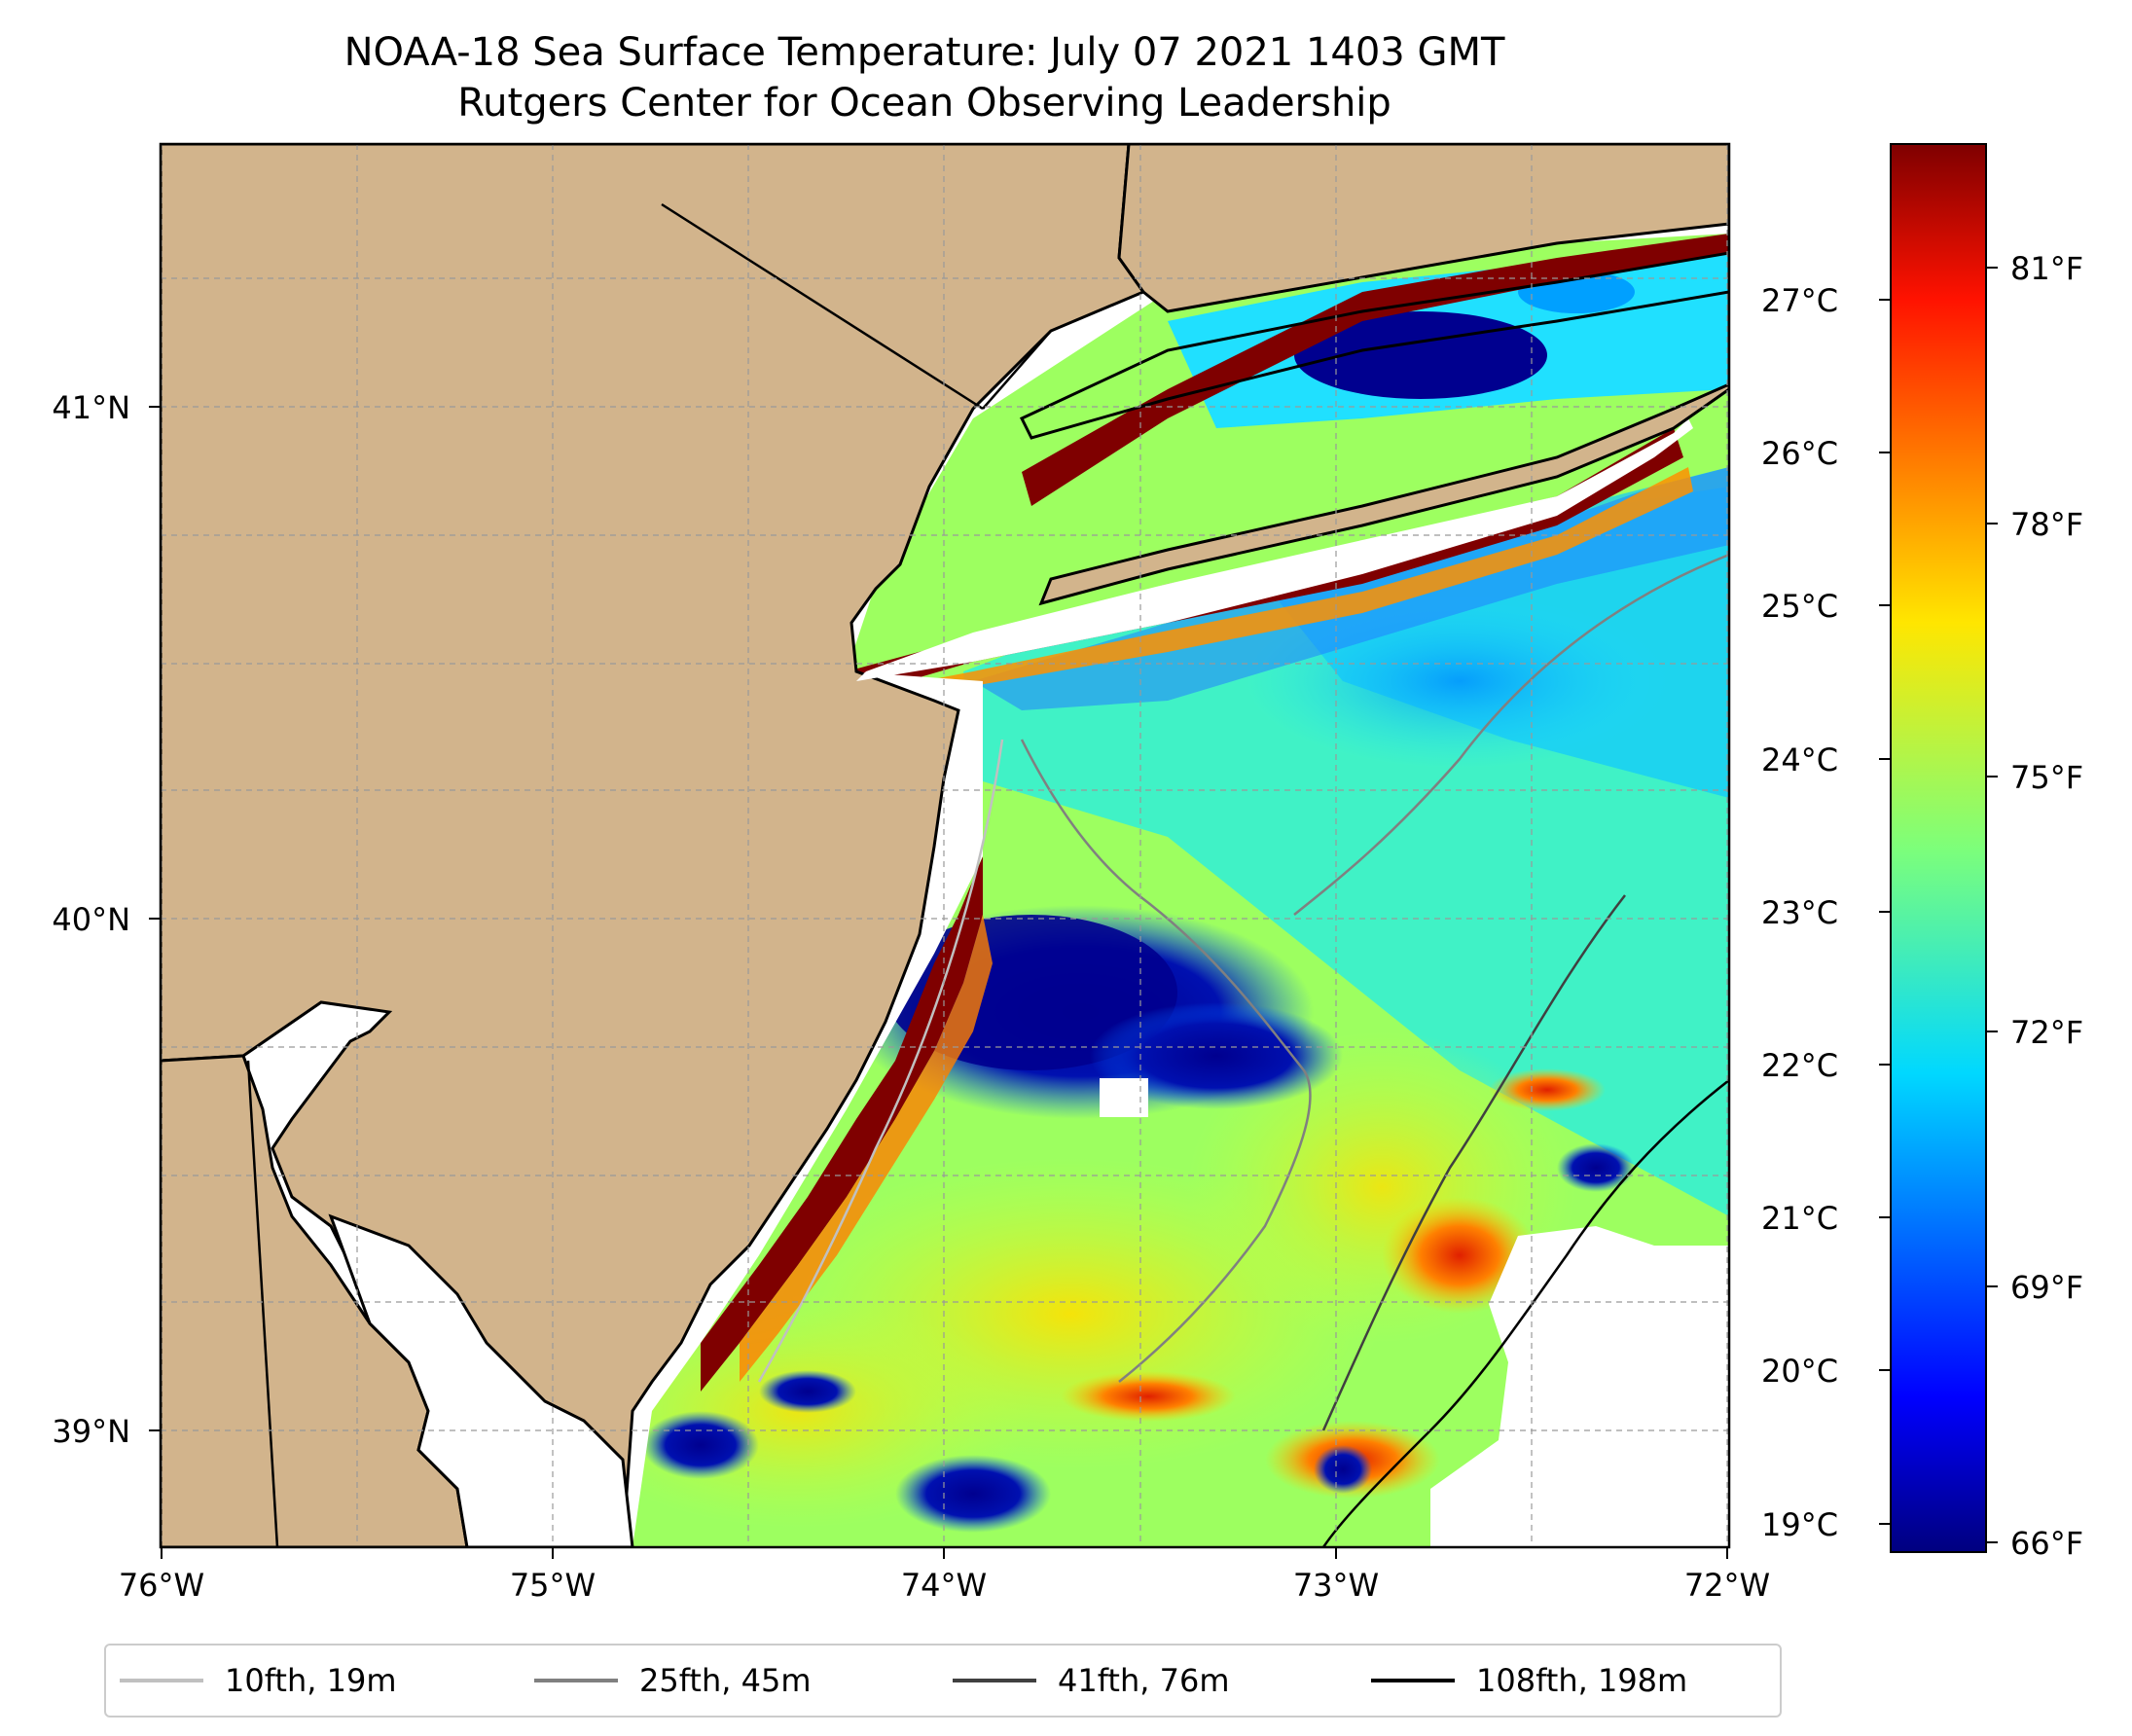 The height and width of the screenshot is (1736, 2132). What do you see at coordinates (1582, 1681) in the screenshot?
I see `legend-label: 108fth, 198m` at bounding box center [1582, 1681].